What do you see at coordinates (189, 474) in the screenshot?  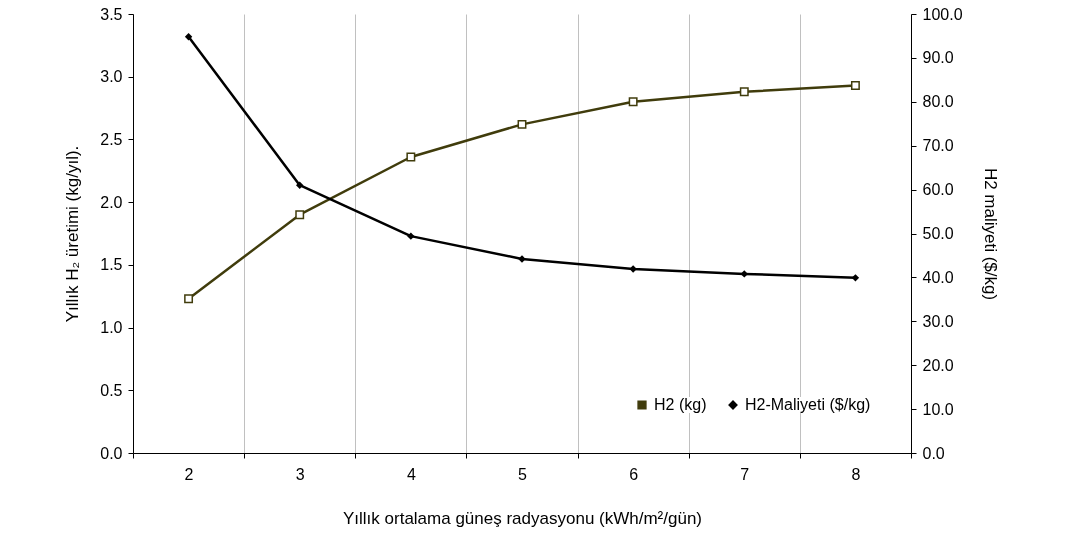 I see `x-tick-label: 2` at bounding box center [189, 474].